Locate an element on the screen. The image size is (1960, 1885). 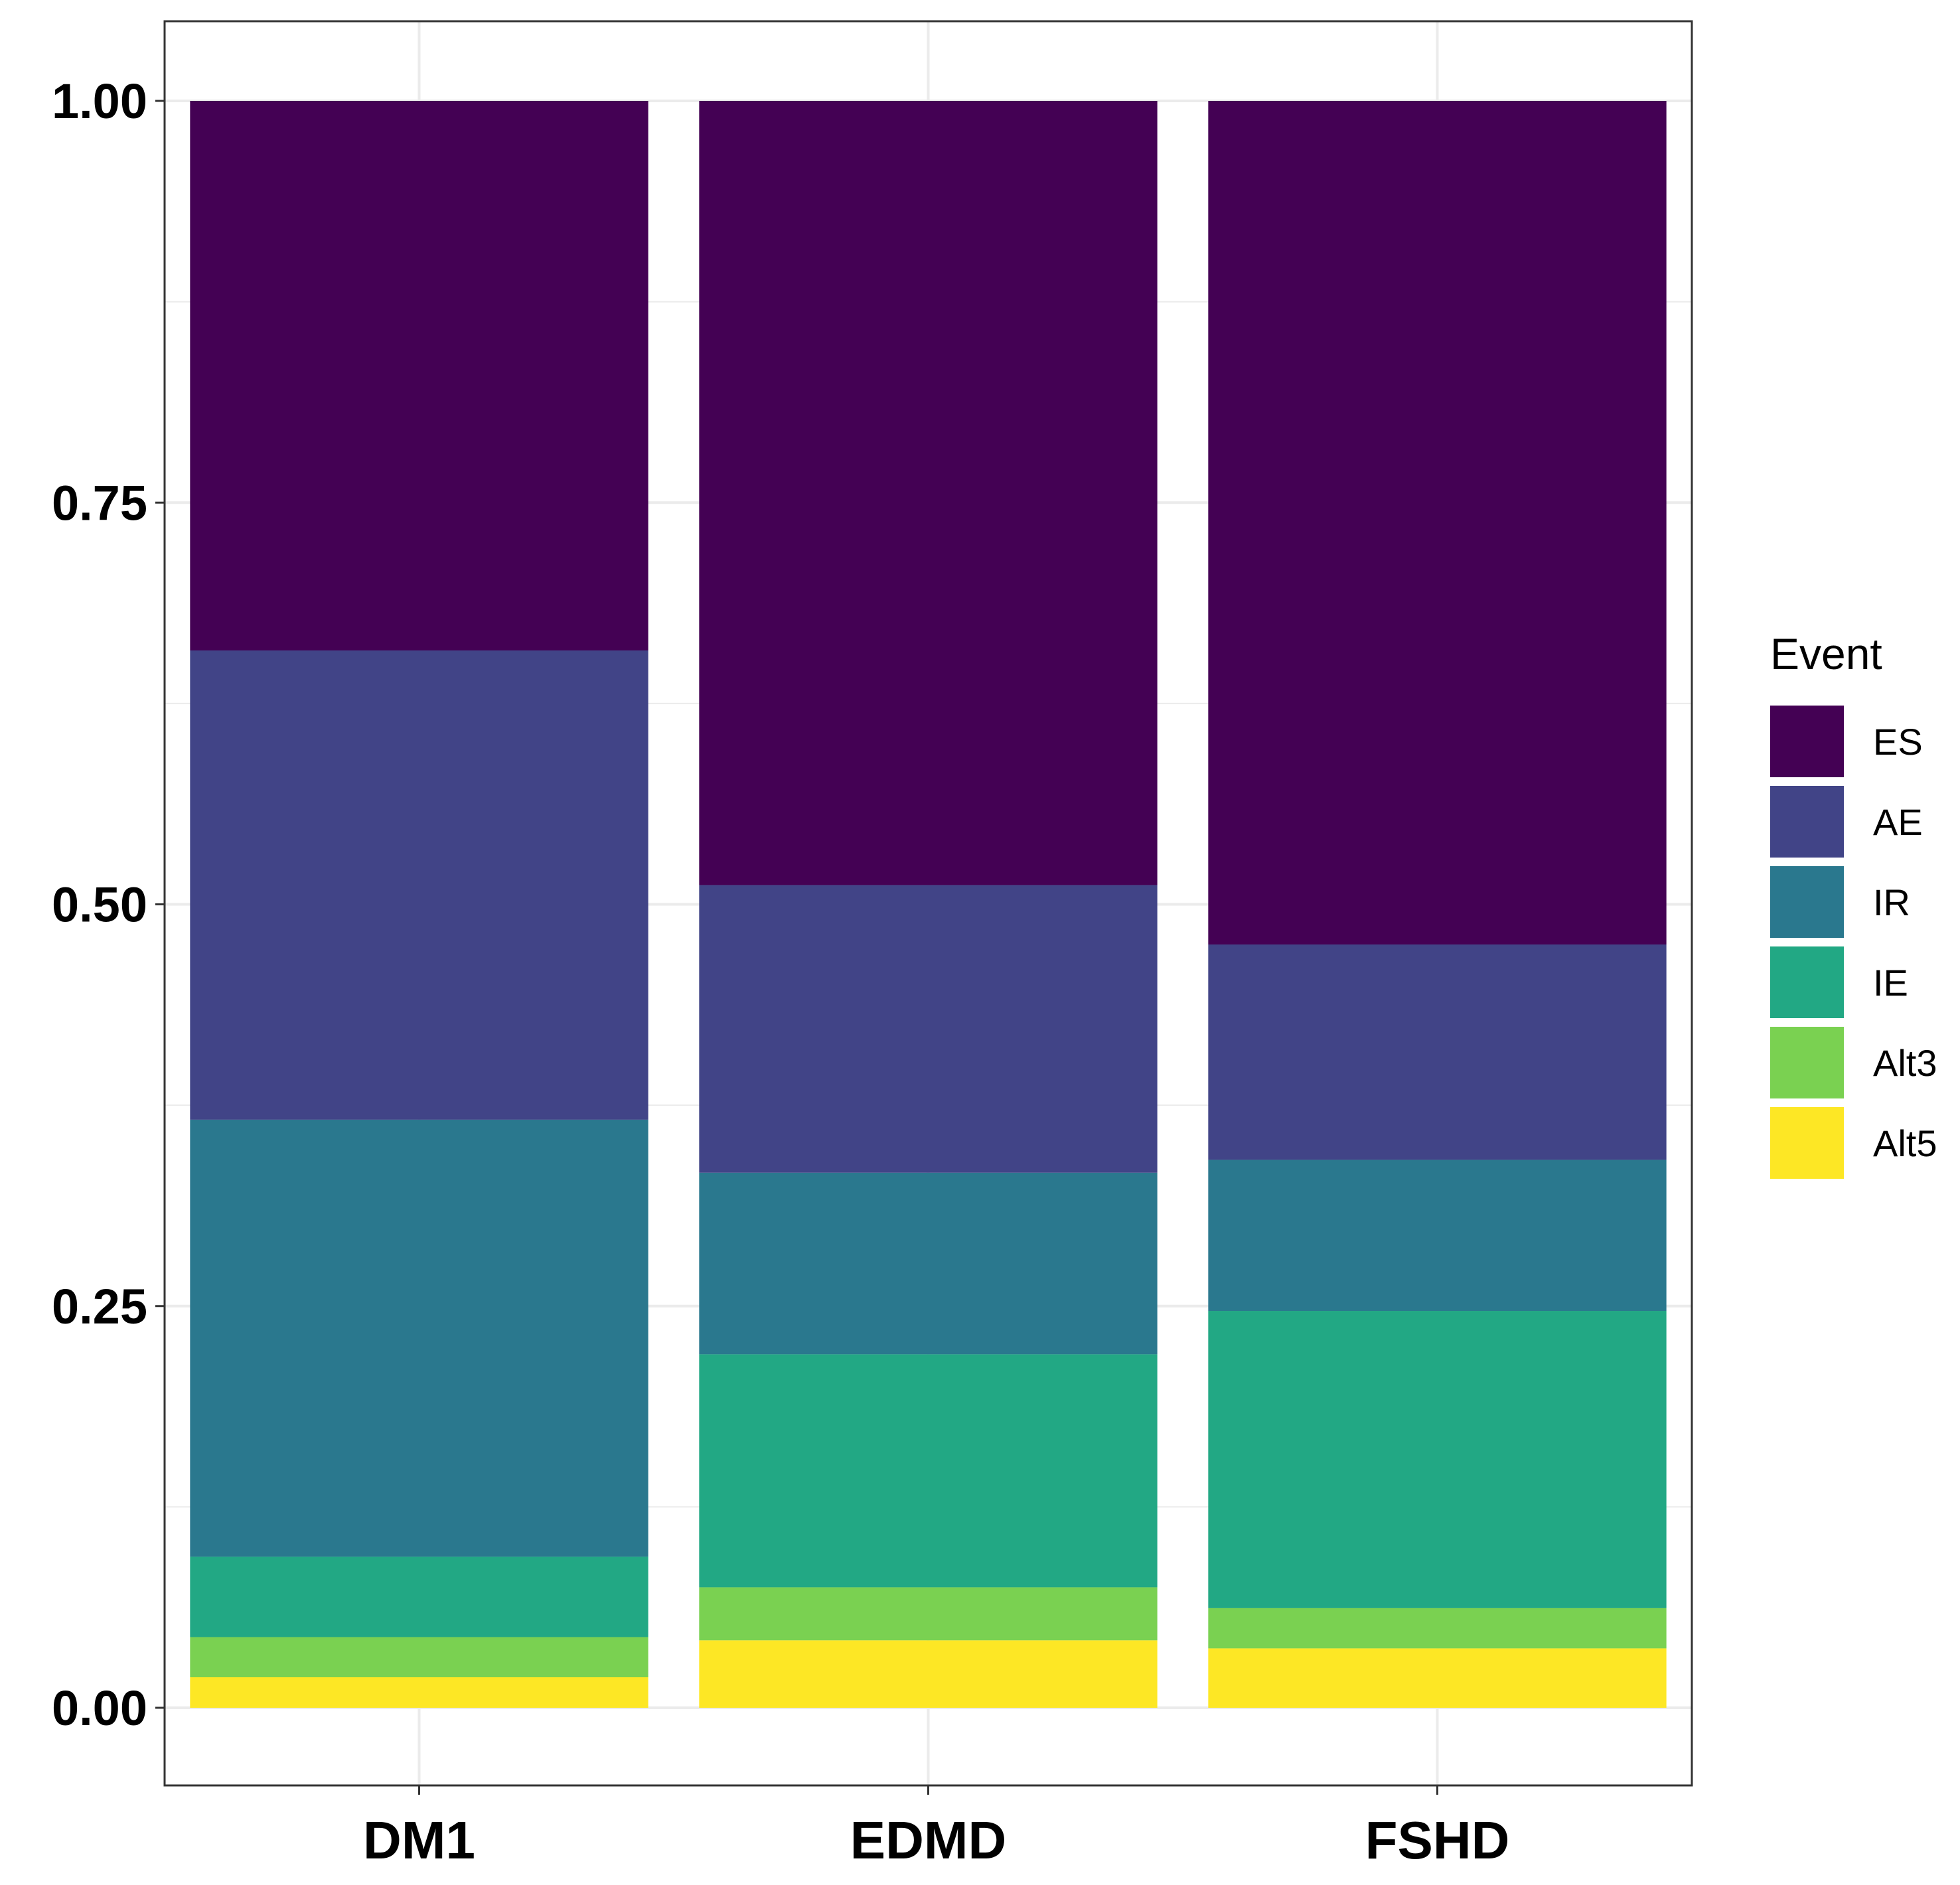
bar-segment-ie-dm1 is located at coordinates (419, 1596).